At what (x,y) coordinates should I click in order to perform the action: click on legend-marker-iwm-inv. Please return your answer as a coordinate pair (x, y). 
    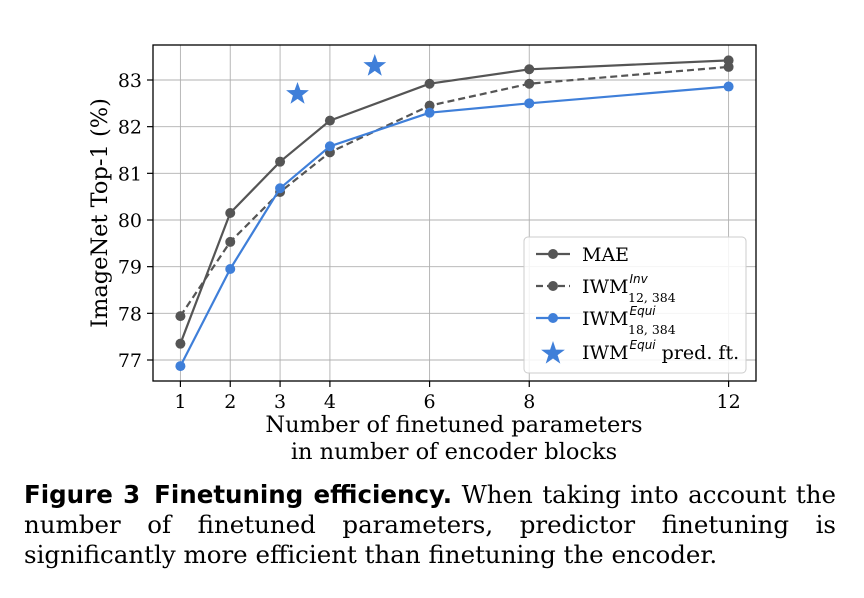
    Looking at the image, I should click on (553, 286).